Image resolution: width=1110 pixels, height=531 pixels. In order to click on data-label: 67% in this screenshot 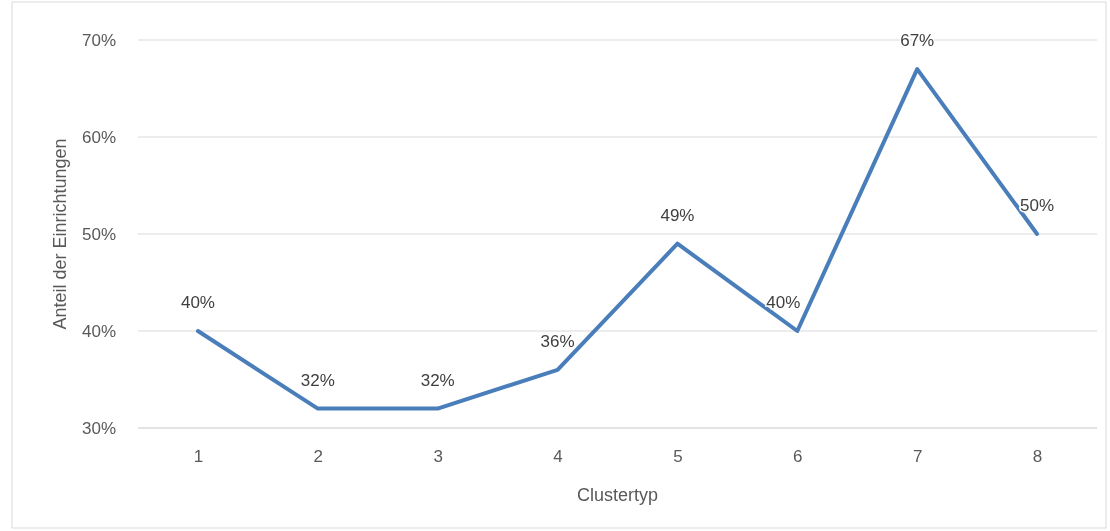, I will do `click(917, 41)`.